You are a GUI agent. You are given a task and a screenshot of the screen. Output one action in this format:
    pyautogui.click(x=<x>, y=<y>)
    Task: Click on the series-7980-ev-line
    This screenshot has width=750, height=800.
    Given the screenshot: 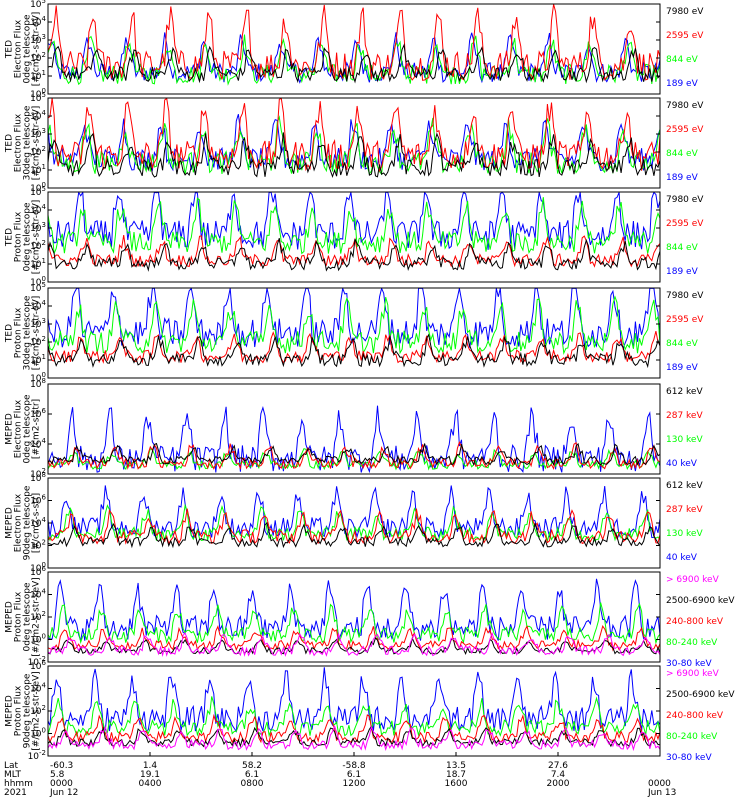 What is the action you would take?
    pyautogui.click(x=354, y=63)
    